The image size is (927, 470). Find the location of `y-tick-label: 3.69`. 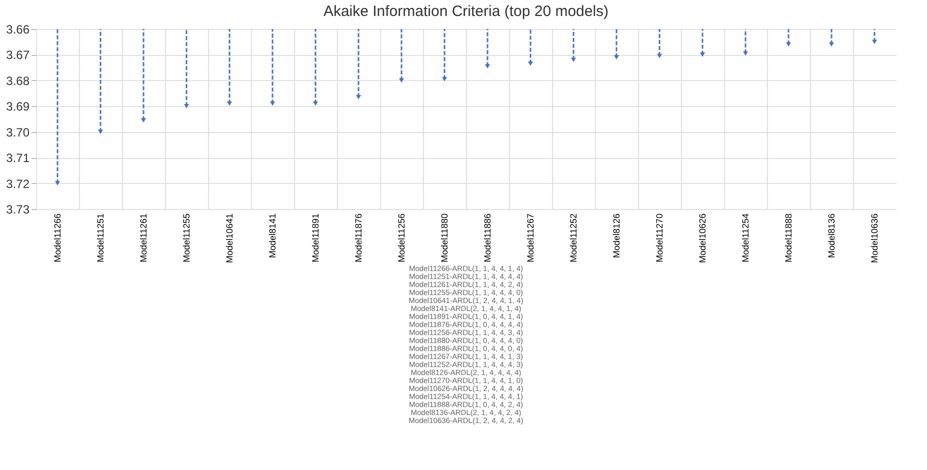

y-tick-label: 3.69 is located at coordinates (18, 107).